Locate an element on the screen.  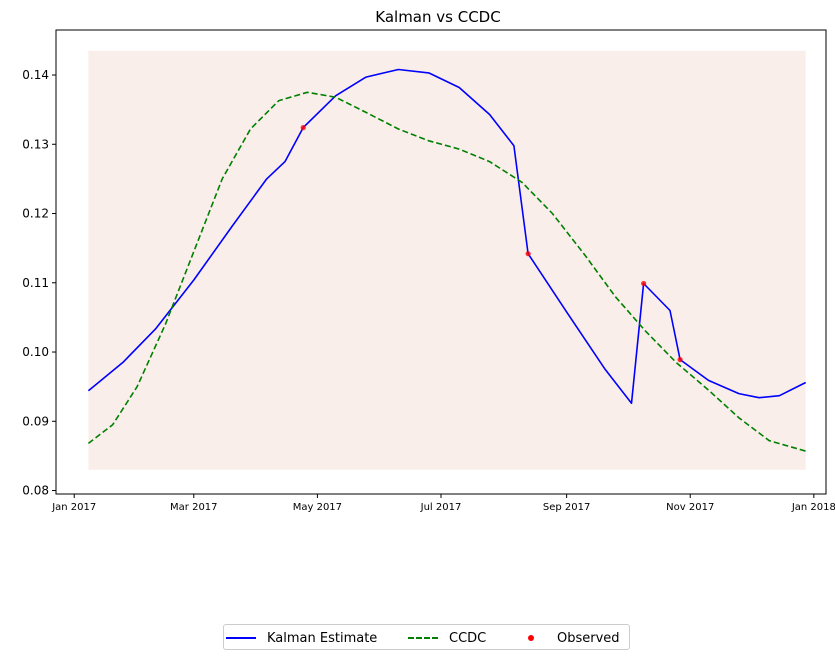
y-tick-label: 0.14 is located at coordinates (35, 75).